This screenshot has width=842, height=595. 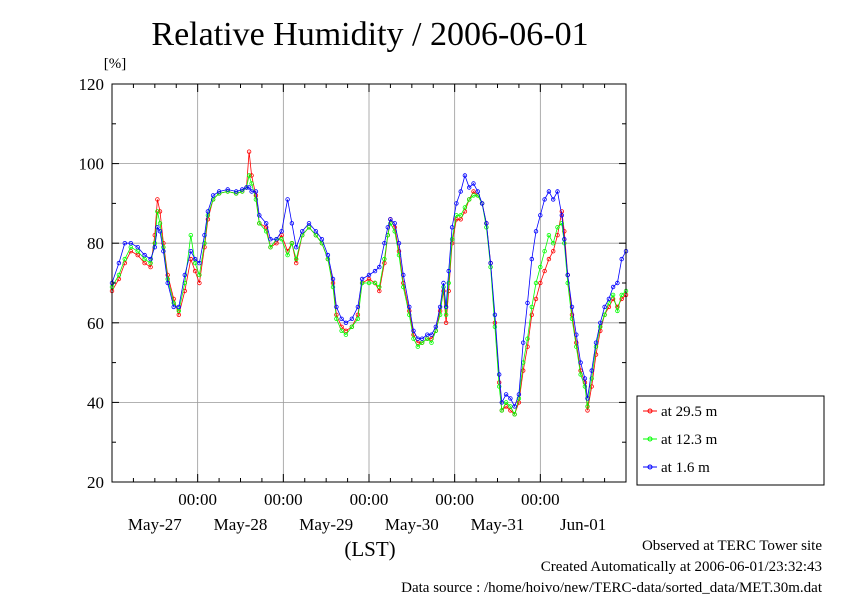 What do you see at coordinates (689, 440) in the screenshot?
I see `legend-label: at 12.3 m` at bounding box center [689, 440].